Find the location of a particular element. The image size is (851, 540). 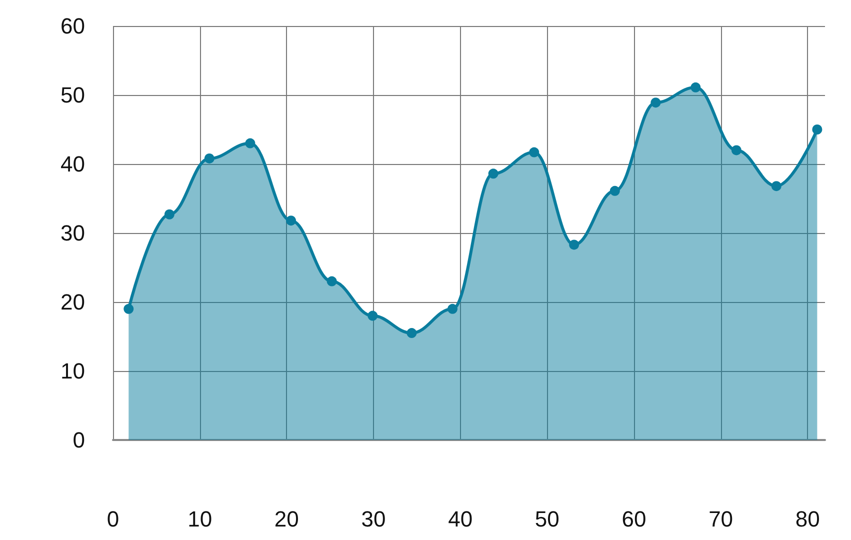

x-tick-label: 40 is located at coordinates (460, 519).